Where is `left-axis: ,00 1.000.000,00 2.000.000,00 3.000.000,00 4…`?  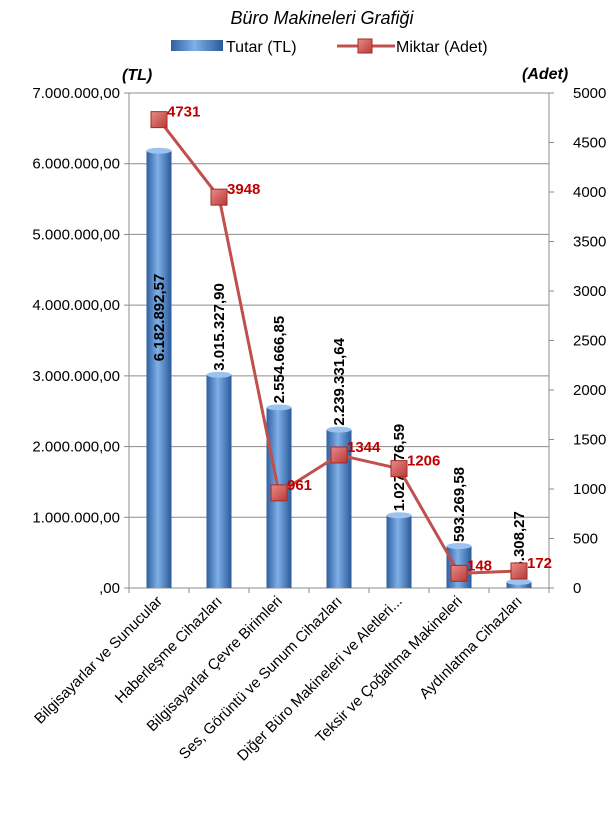
left-axis: ,00 1.000.000,00 2.000.000,00 3.000.000,00 4… is located at coordinates (80, 341).